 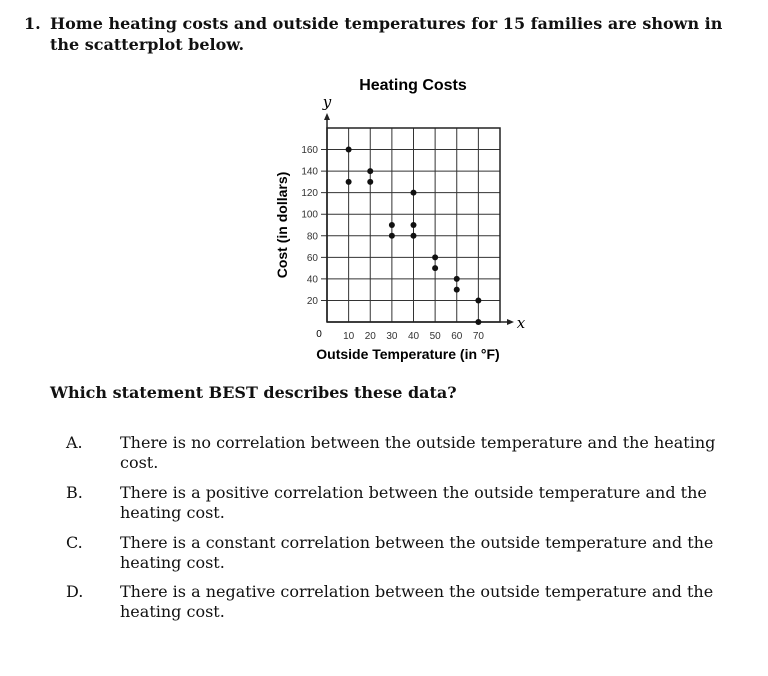 I want to click on y-tick-label: 20, so click(x=313, y=301).